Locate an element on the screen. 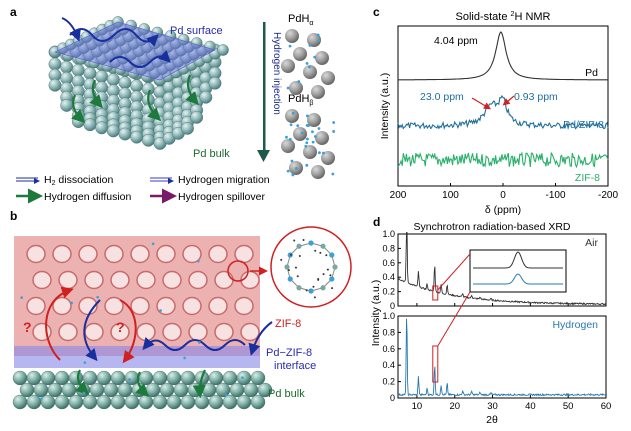  nmr-title: Solid-state 2H NMR is located at coordinates (503, 17).